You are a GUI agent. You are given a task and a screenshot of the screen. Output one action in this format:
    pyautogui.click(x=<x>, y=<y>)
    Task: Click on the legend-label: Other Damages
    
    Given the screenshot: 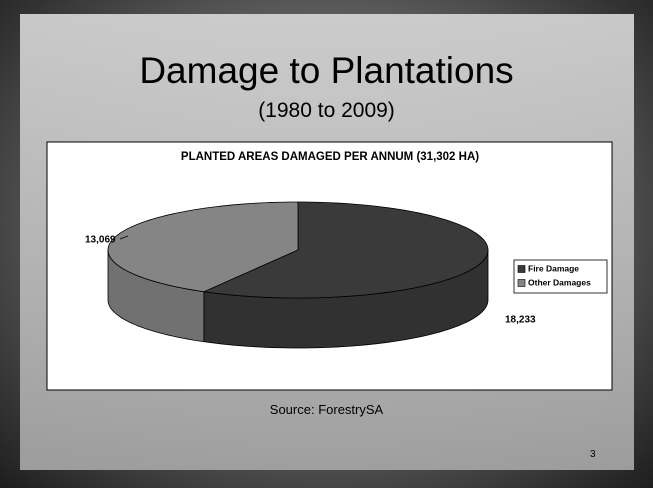 What is the action you would take?
    pyautogui.click(x=559, y=282)
    